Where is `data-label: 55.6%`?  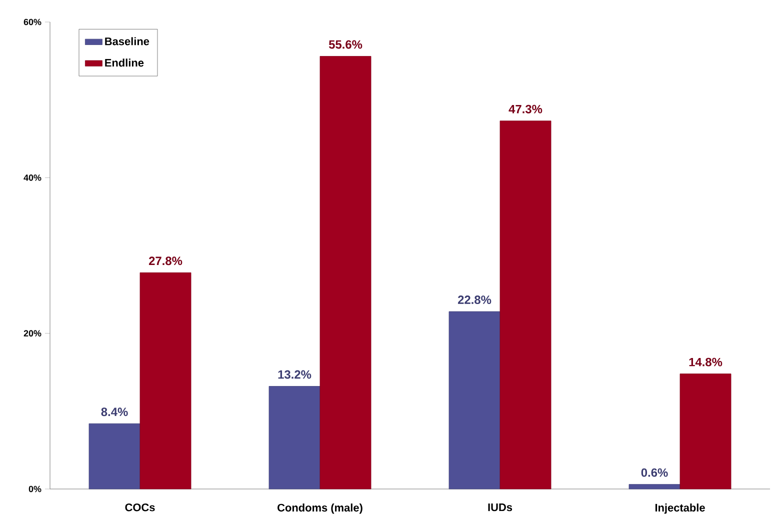
data-label: 55.6% is located at coordinates (345, 44).